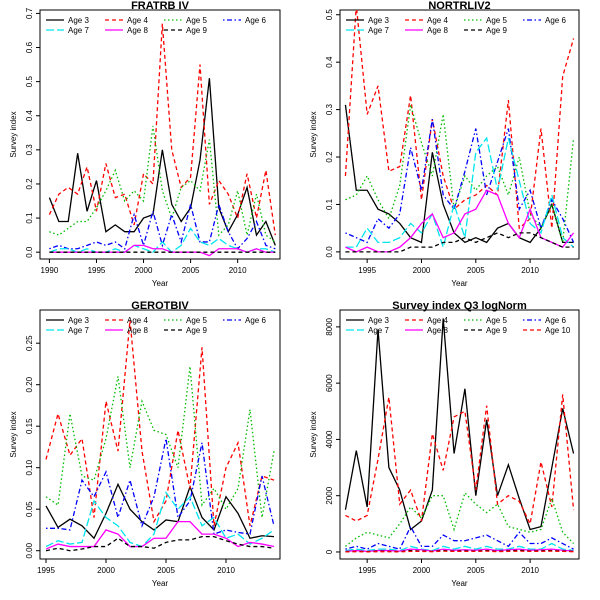 This screenshot has width=600, height=600. What do you see at coordinates (29, 218) in the screenshot?
I see `y-tick-label: 0.1` at bounding box center [29, 218].